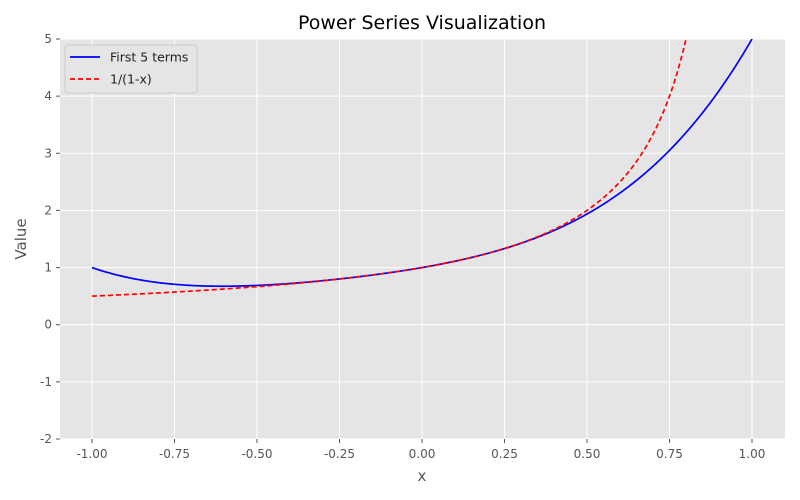 The image size is (800, 500). What do you see at coordinates (21, 238) in the screenshot?
I see `y-axis-label: Value` at bounding box center [21, 238].